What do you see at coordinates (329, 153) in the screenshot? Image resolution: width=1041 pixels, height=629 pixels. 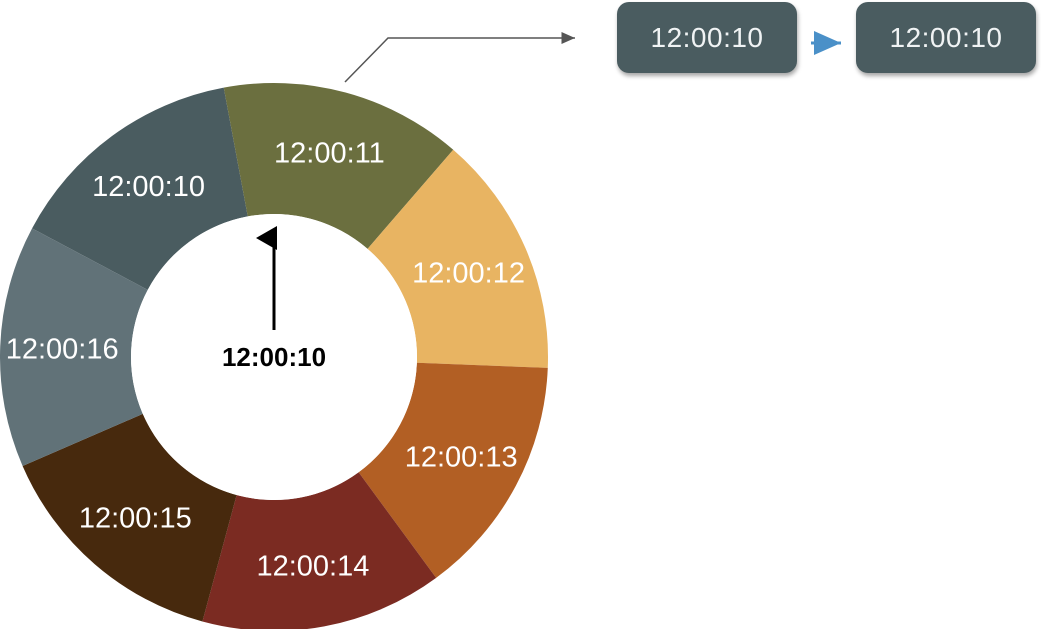 I see `ring-segment-2-label: 12:00:11` at bounding box center [329, 153].